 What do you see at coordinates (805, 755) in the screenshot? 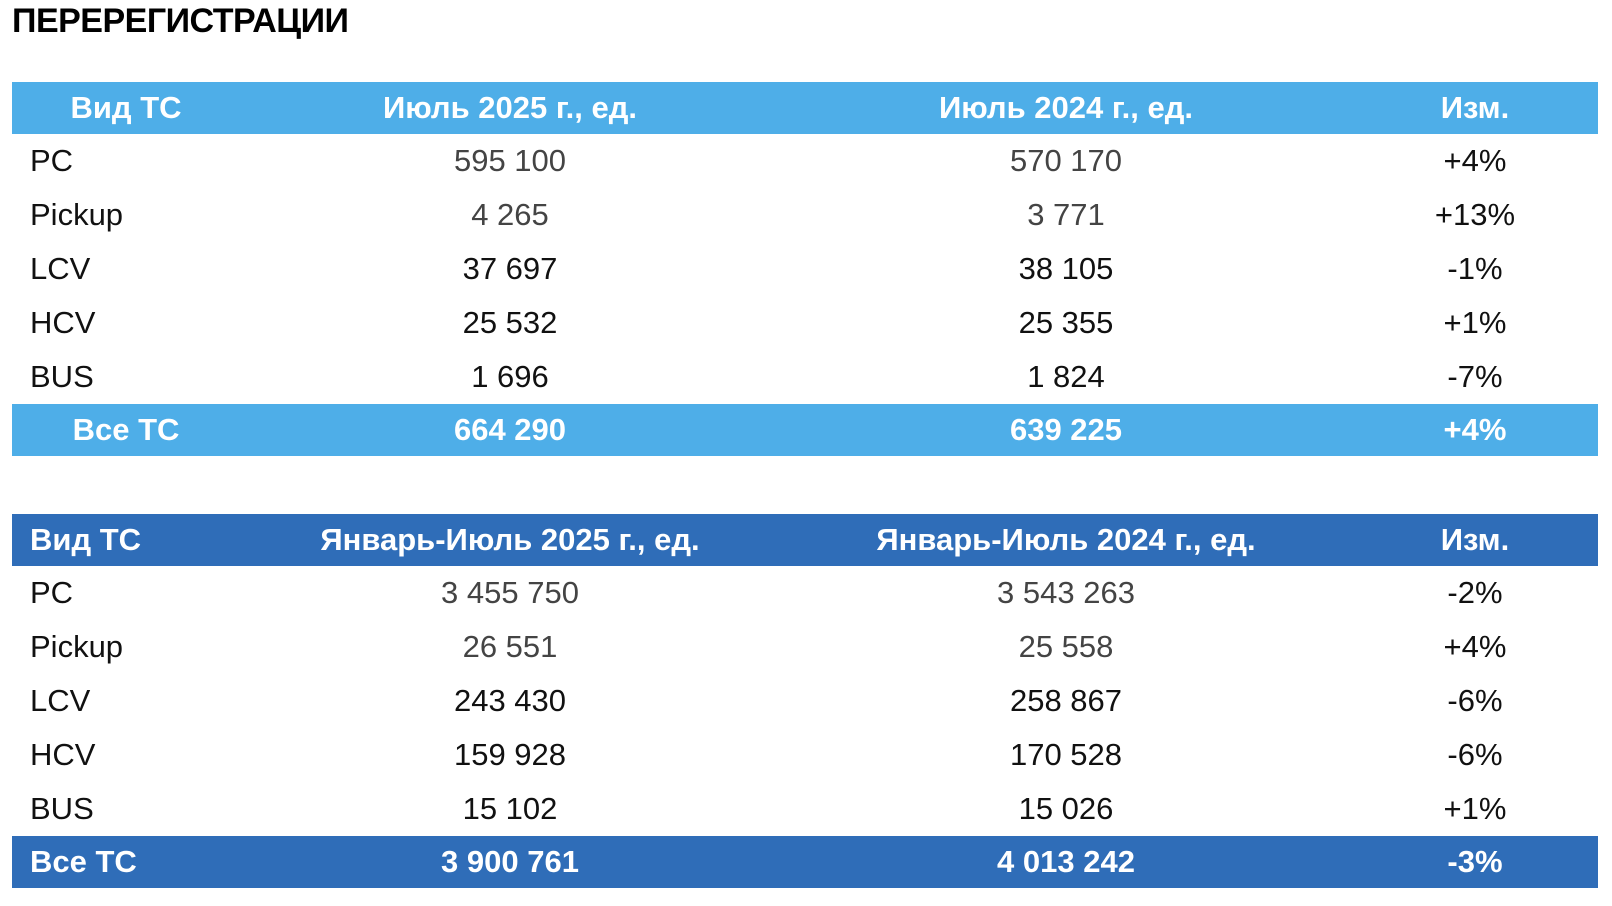
I see `data-row: HCV 159 928 170 528 -6%` at bounding box center [805, 755].